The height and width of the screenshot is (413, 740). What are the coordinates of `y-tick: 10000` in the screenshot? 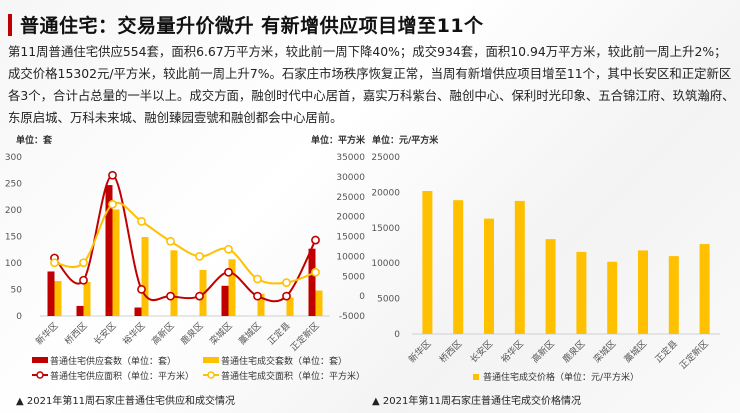 It's located at (385, 264).